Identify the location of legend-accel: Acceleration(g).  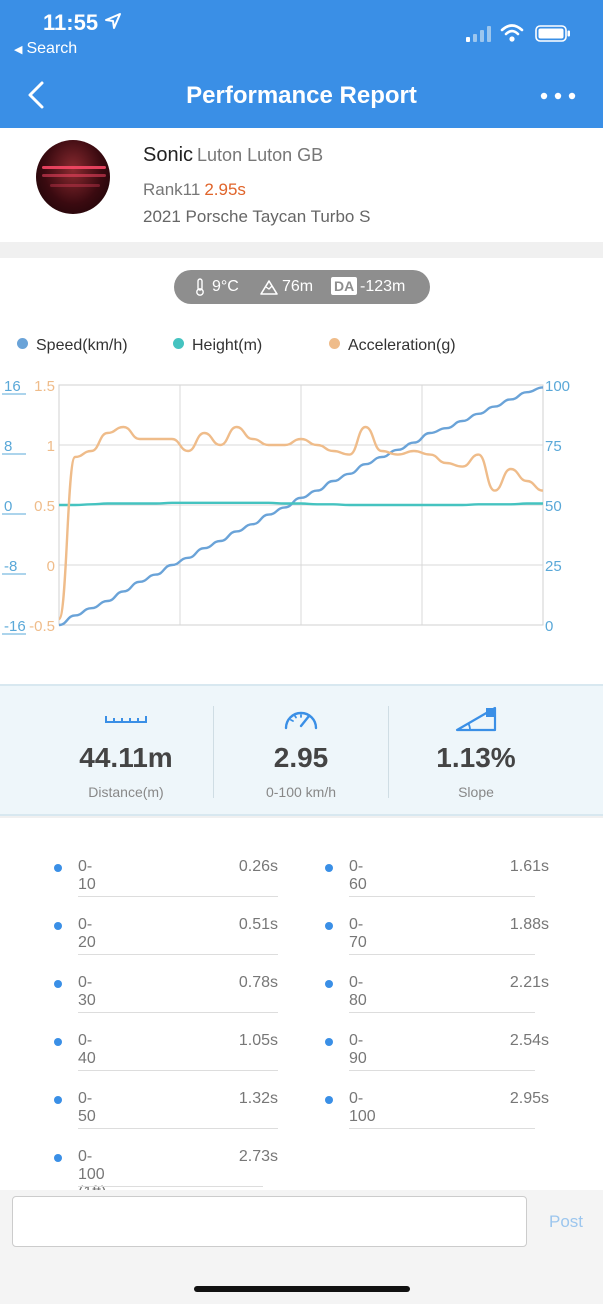
(392, 346).